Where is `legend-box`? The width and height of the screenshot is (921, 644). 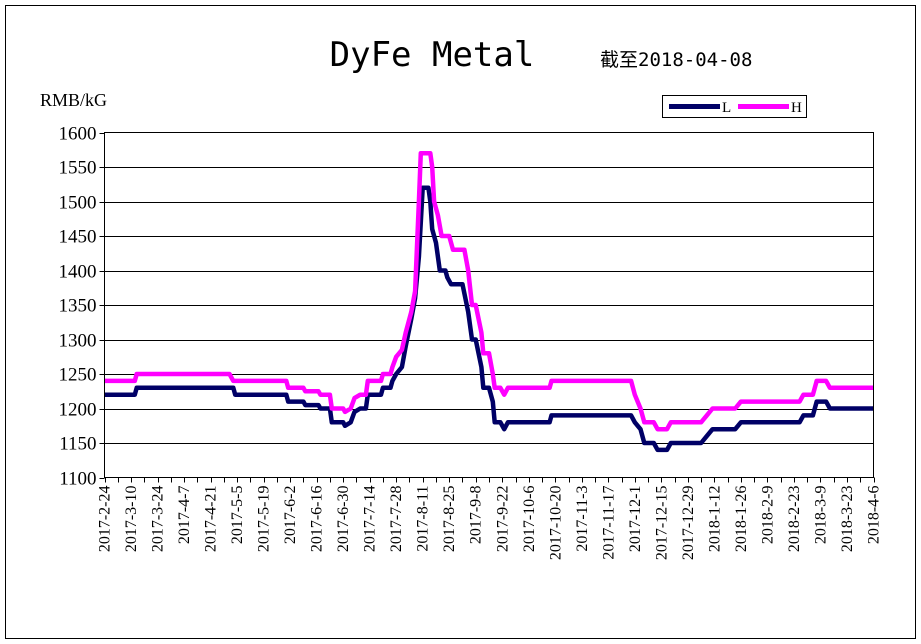 legend-box is located at coordinates (734, 106).